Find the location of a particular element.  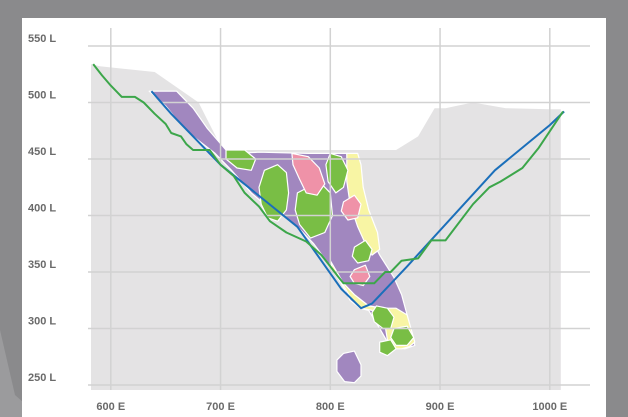

x-tick-label: 1000 E is located at coordinates (549, 407).